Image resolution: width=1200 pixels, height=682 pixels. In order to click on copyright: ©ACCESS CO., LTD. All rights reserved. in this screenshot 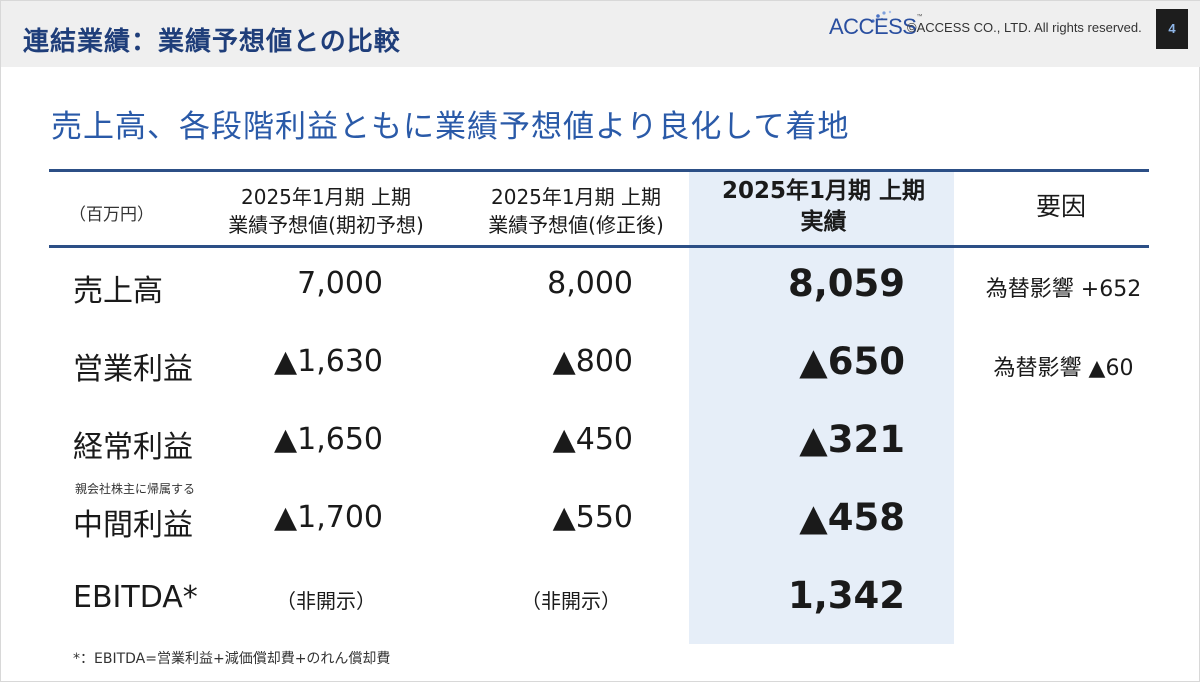, I will do `click(1024, 27)`.